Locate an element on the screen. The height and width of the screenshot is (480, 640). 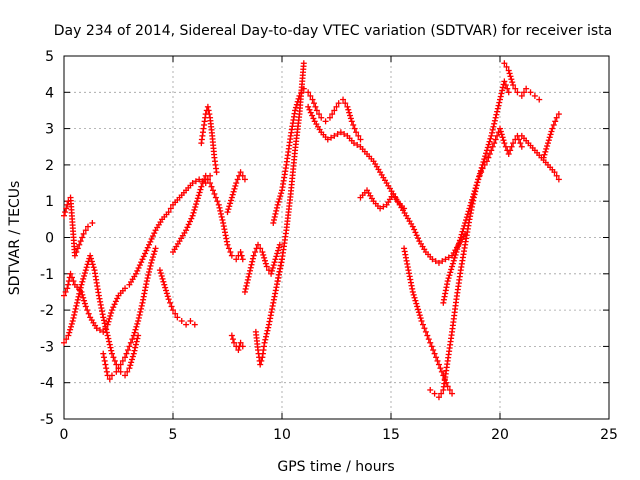
y-tick-label: 1 is located at coordinates (49, 202).